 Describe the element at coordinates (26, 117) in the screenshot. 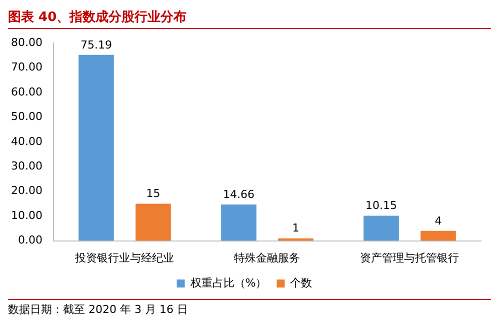

I see `y-tick-label: 50.00` at that location.